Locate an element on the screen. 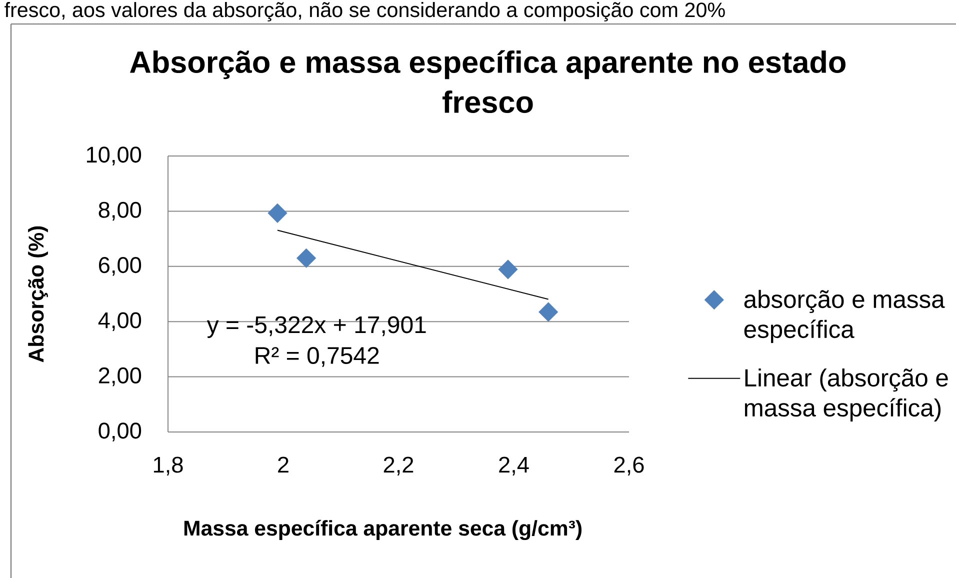 The width and height of the screenshot is (956, 578). y-tick-label: 2,00 is located at coordinates (120, 376).